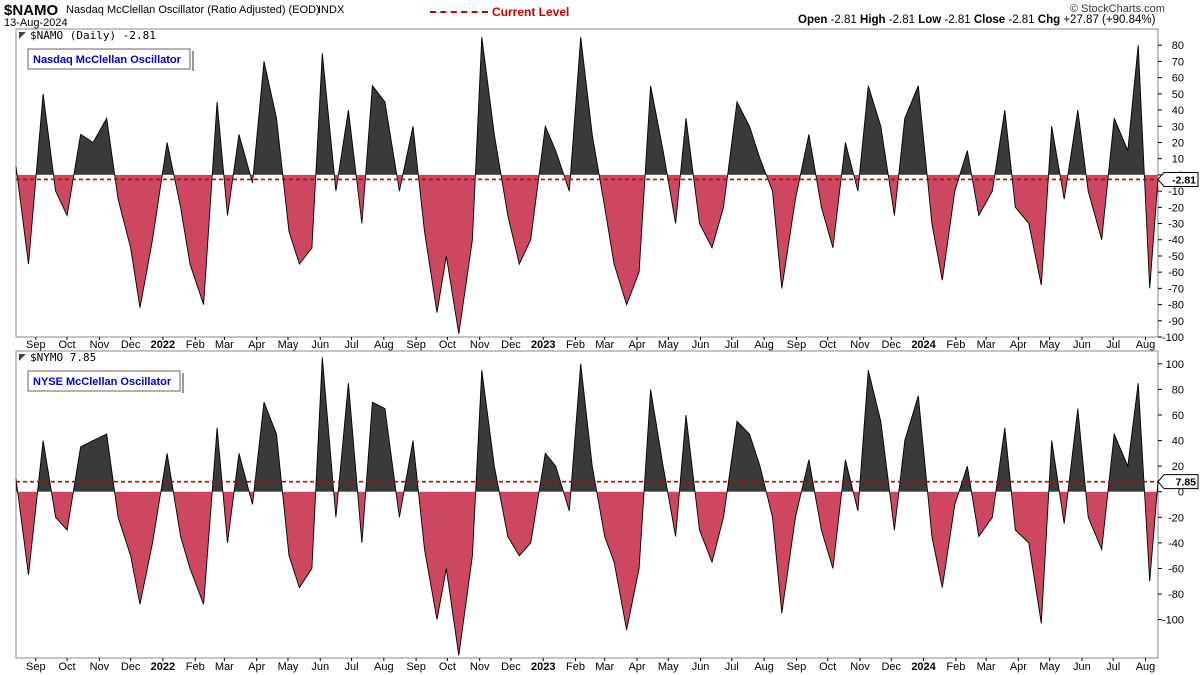 The image size is (1200, 675). I want to click on ohlc-low-value: -2.81, so click(957, 20).